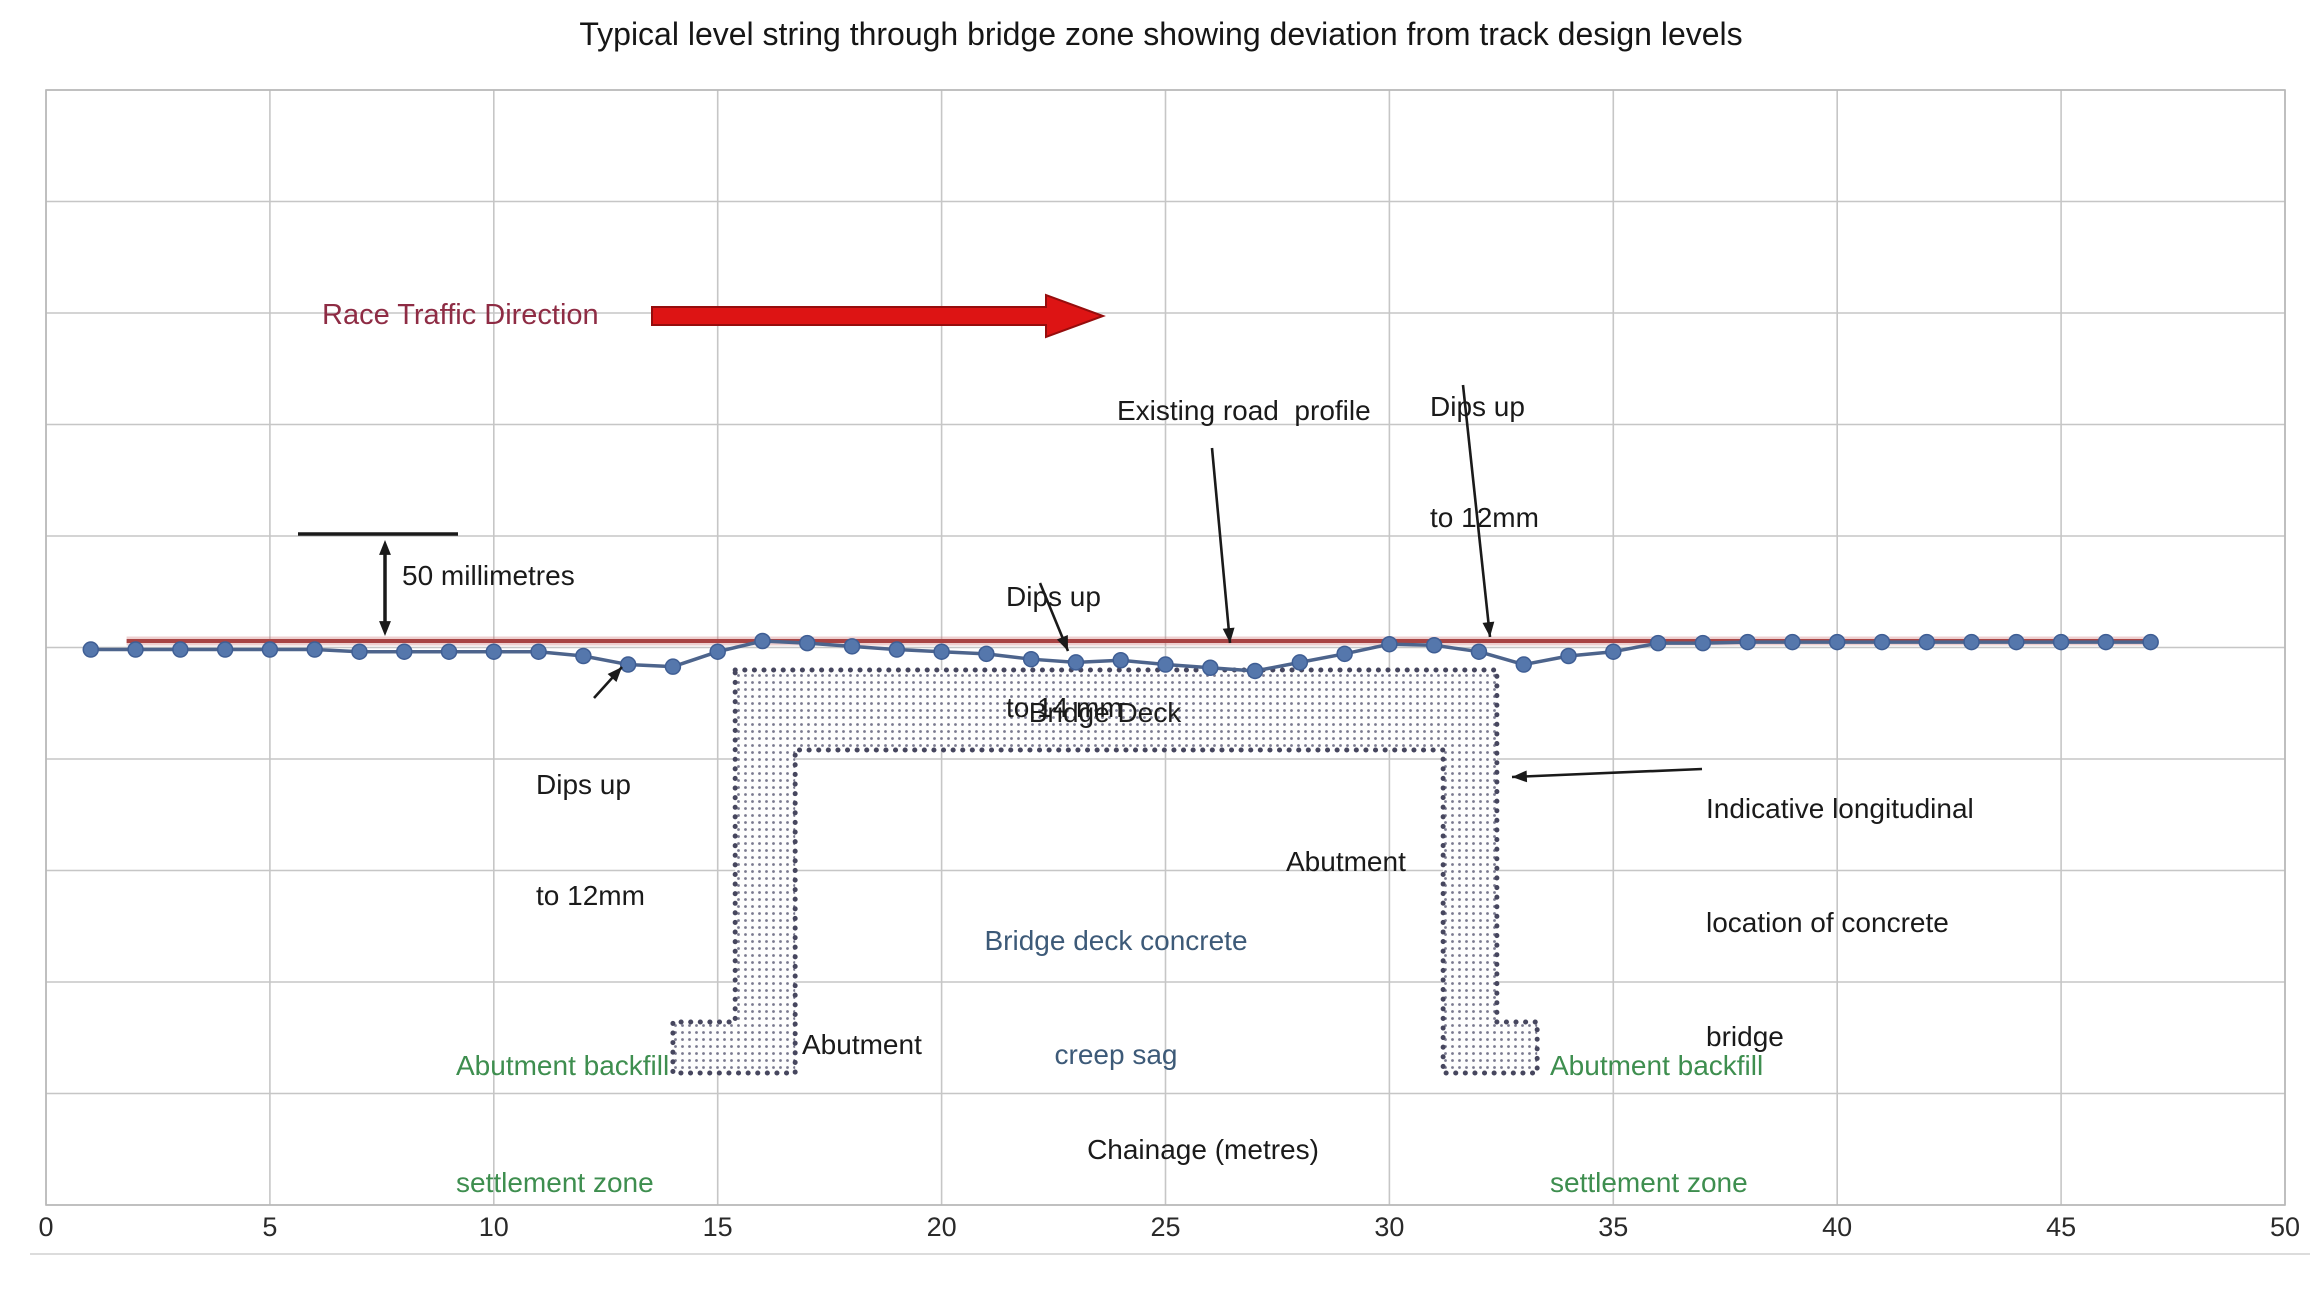 The image size is (2322, 1306). Describe the element at coordinates (1116, 1054) in the screenshot. I see `creep-sag-line2: creep sag` at that location.